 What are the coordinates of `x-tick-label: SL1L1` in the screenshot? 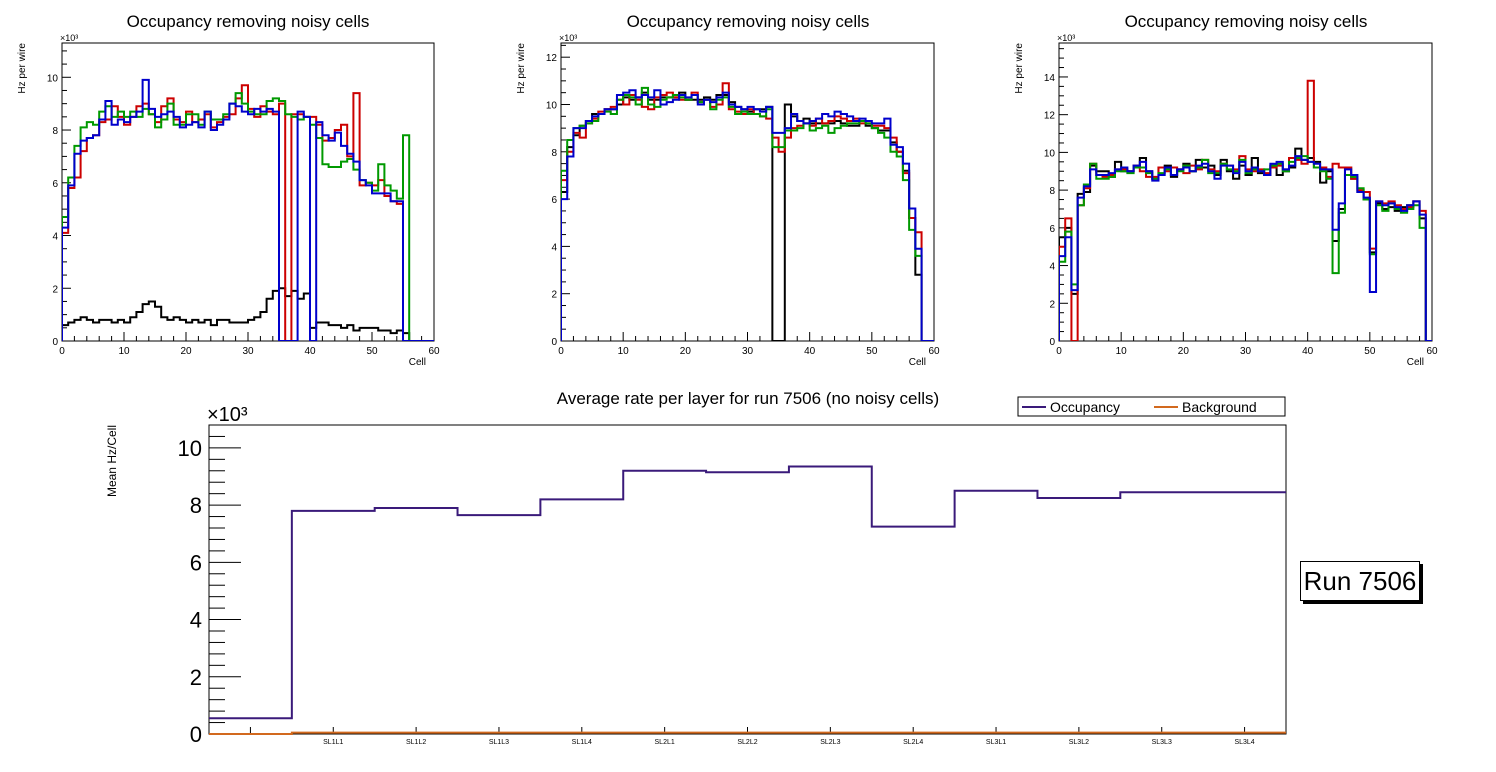 It's located at (333, 742).